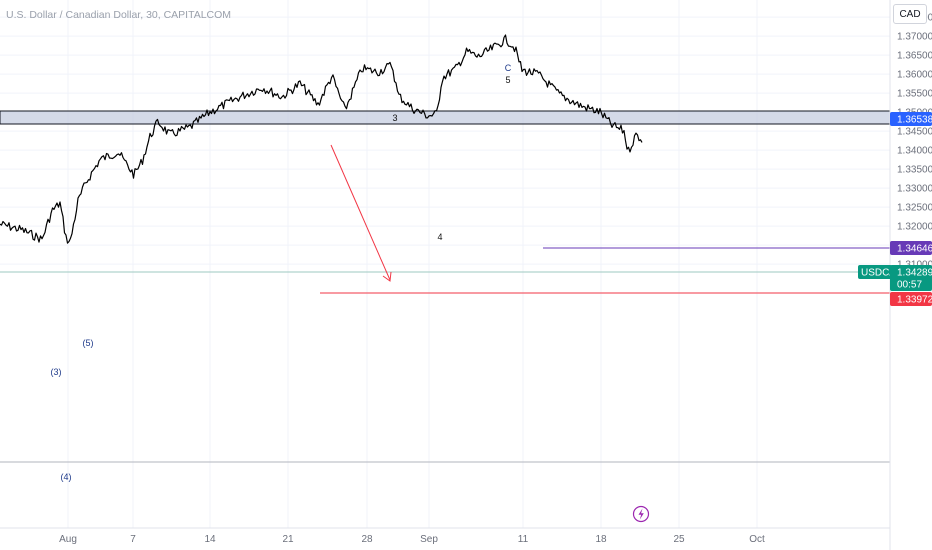 This screenshot has height=550, width=932. What do you see at coordinates (68, 539) in the screenshot?
I see `x-tick-label: Aug` at bounding box center [68, 539].